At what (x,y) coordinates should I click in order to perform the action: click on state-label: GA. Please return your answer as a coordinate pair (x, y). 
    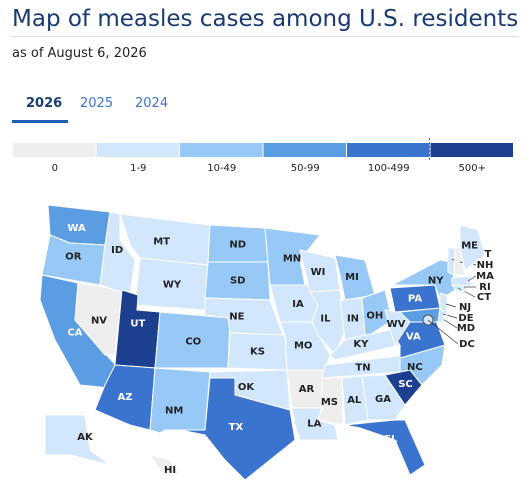
    Looking at the image, I should click on (383, 399).